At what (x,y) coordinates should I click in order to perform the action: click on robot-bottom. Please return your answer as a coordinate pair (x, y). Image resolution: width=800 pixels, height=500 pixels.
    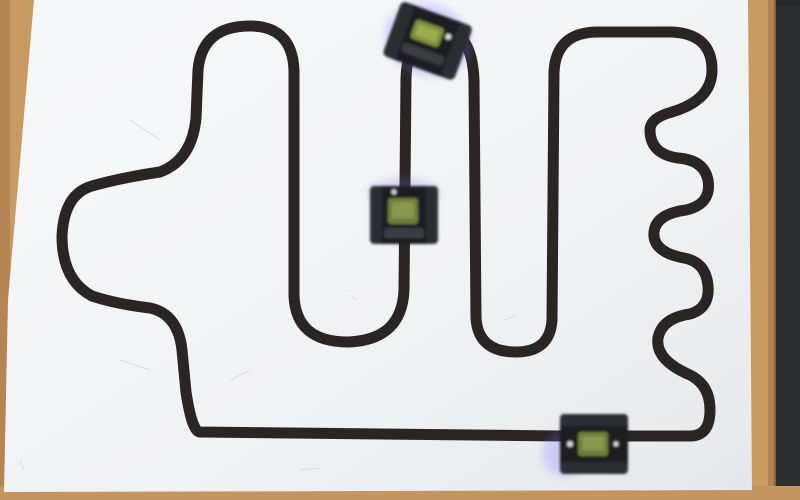
    Looking at the image, I should click on (585, 445).